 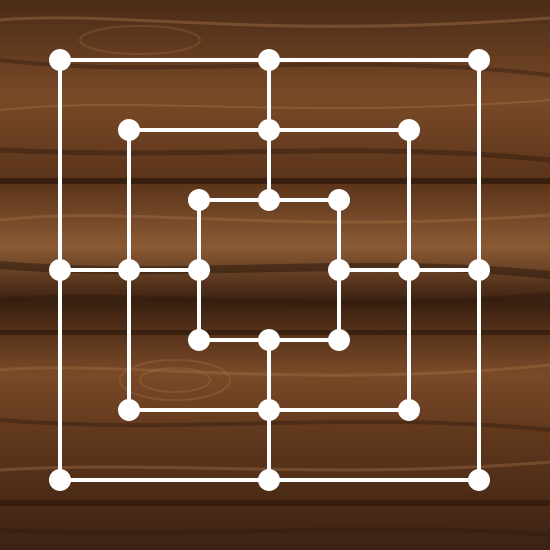 What do you see at coordinates (60, 60) in the screenshot?
I see `point-outer-top-left` at bounding box center [60, 60].